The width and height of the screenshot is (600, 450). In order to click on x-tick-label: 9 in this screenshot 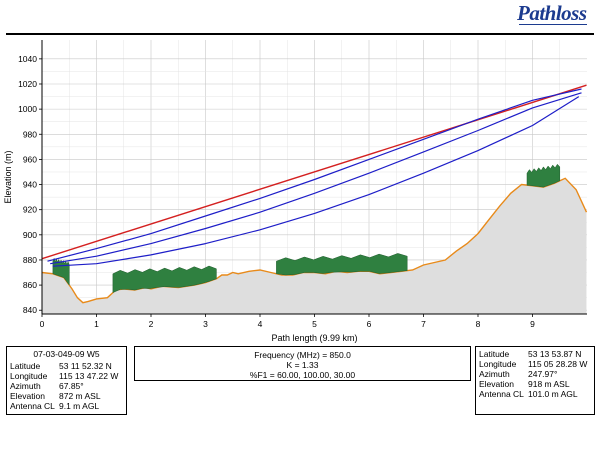, I will do `click(532, 324)`.